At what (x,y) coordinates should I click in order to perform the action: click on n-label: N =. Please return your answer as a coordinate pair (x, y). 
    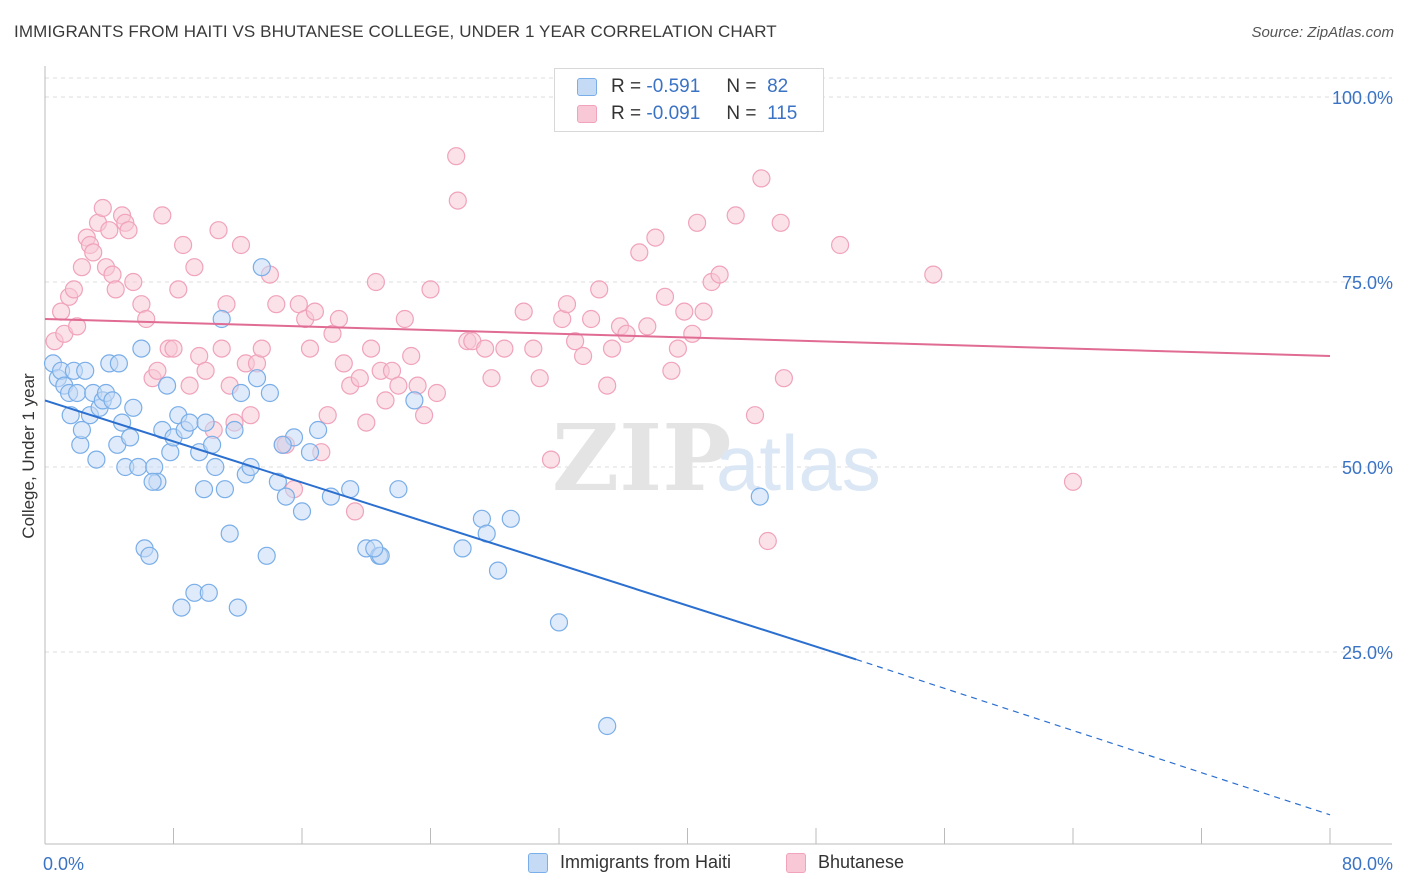
    Looking at the image, I should click on (741, 113).